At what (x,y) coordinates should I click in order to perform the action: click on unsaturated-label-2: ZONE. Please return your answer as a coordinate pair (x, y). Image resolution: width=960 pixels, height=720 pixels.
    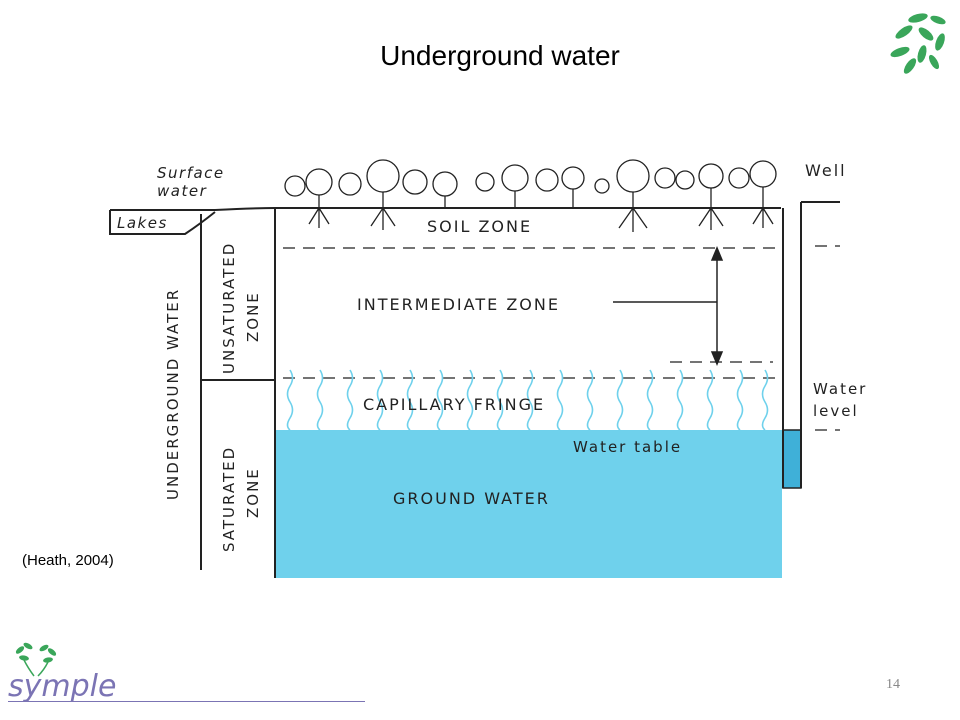
    Looking at the image, I should click on (253, 316).